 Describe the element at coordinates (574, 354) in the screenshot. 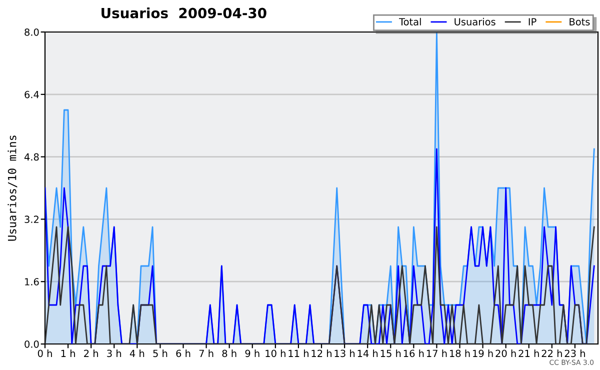

I see `x-tick-label: 23 h` at that location.